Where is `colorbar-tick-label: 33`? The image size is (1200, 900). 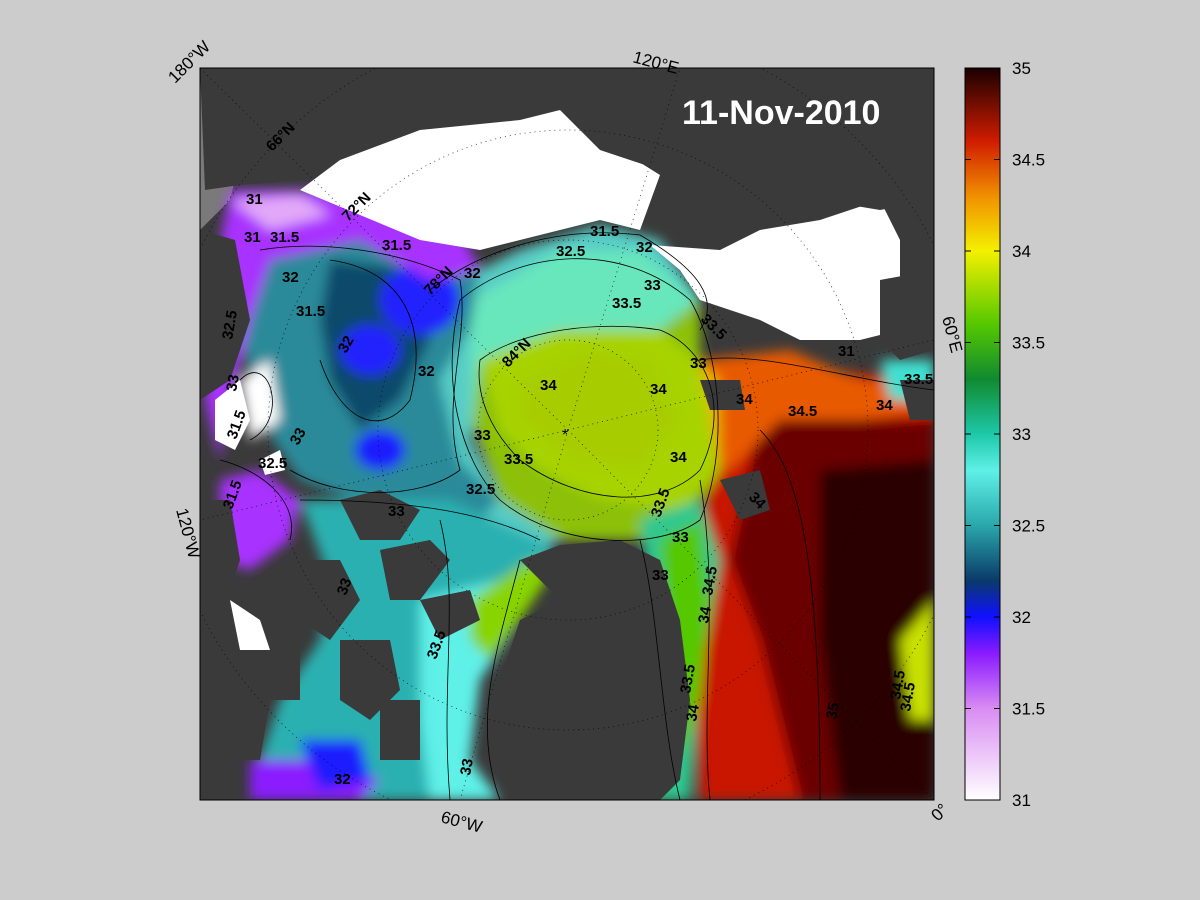 colorbar-tick-label: 33 is located at coordinates (1021, 434).